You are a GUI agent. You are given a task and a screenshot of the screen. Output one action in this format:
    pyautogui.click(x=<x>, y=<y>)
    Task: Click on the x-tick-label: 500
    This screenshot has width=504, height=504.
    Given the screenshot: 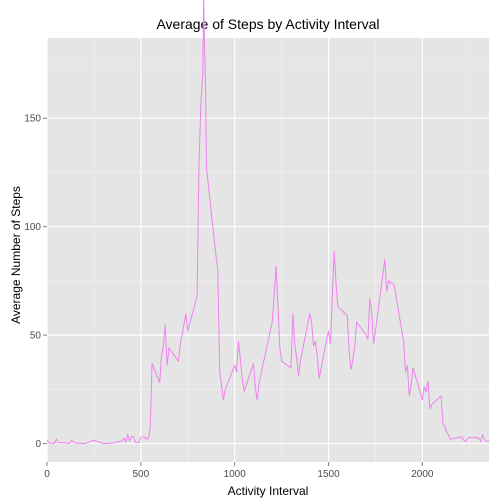 What is the action you would take?
    pyautogui.click(x=140, y=474)
    